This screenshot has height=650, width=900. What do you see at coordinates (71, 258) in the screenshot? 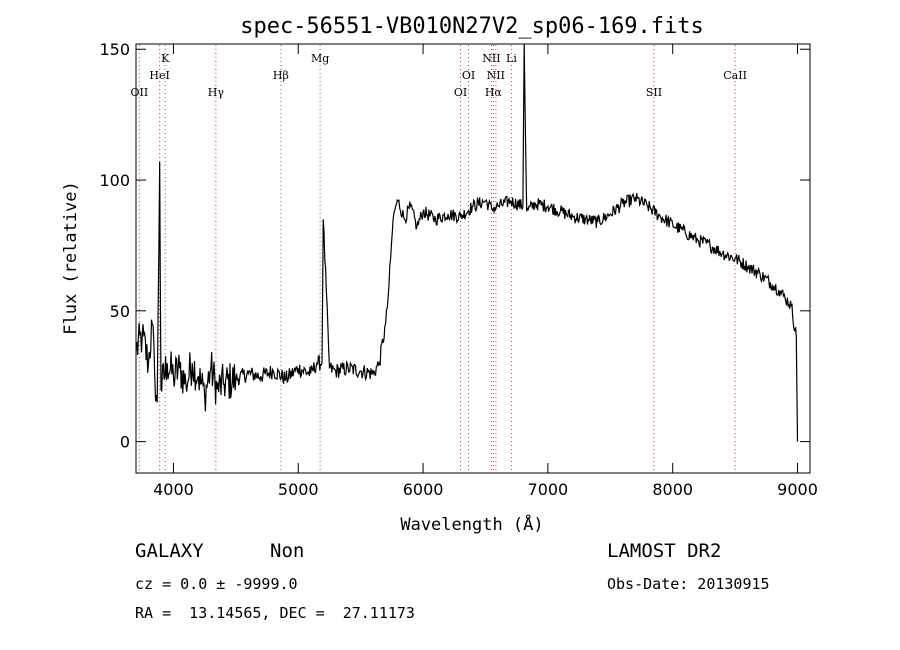
I see `y-axis-label: Flux (relative)` at bounding box center [71, 258].